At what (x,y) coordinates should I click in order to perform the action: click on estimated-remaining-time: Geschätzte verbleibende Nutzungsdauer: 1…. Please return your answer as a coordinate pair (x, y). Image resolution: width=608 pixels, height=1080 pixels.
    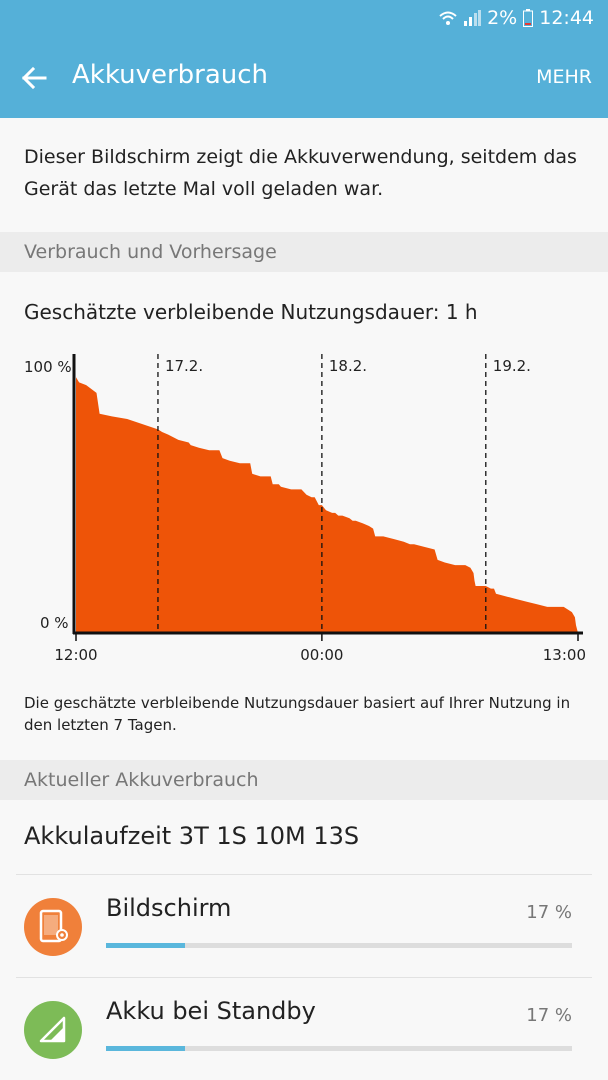
    Looking at the image, I should click on (251, 312).